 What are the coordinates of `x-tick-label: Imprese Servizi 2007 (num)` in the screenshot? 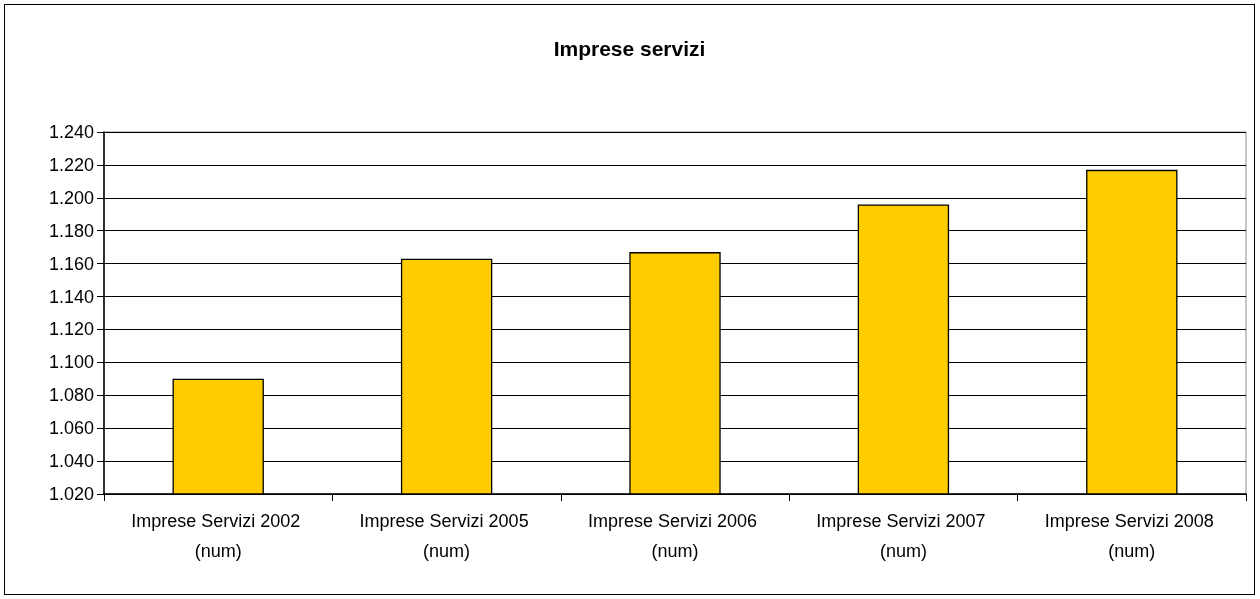 It's located at (903, 536).